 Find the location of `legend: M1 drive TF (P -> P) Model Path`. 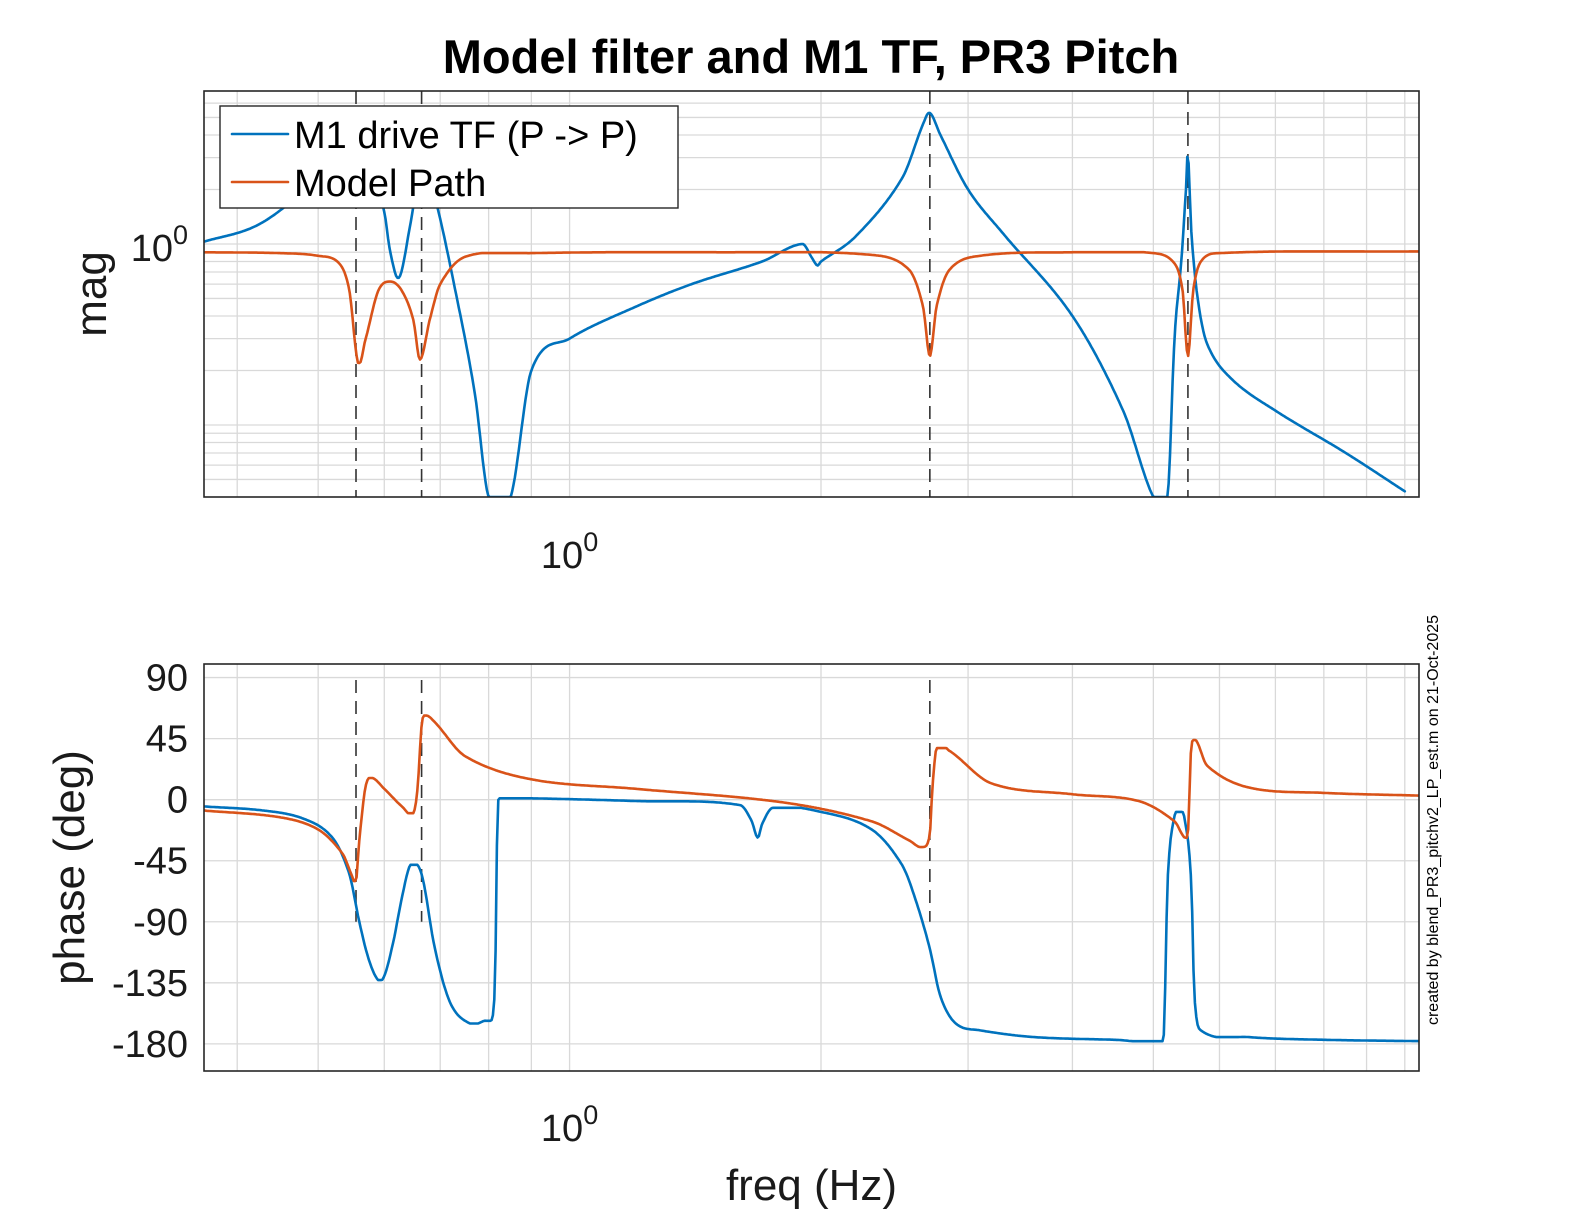

legend: M1 drive TF (P -> P) Model Path is located at coordinates (449, 157).